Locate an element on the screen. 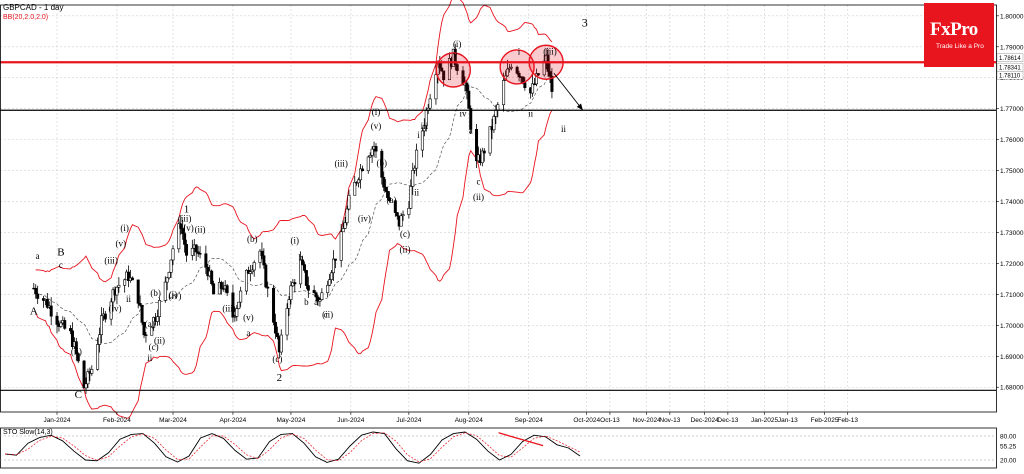  x-tick-label: Jan-13 is located at coordinates (788, 420).